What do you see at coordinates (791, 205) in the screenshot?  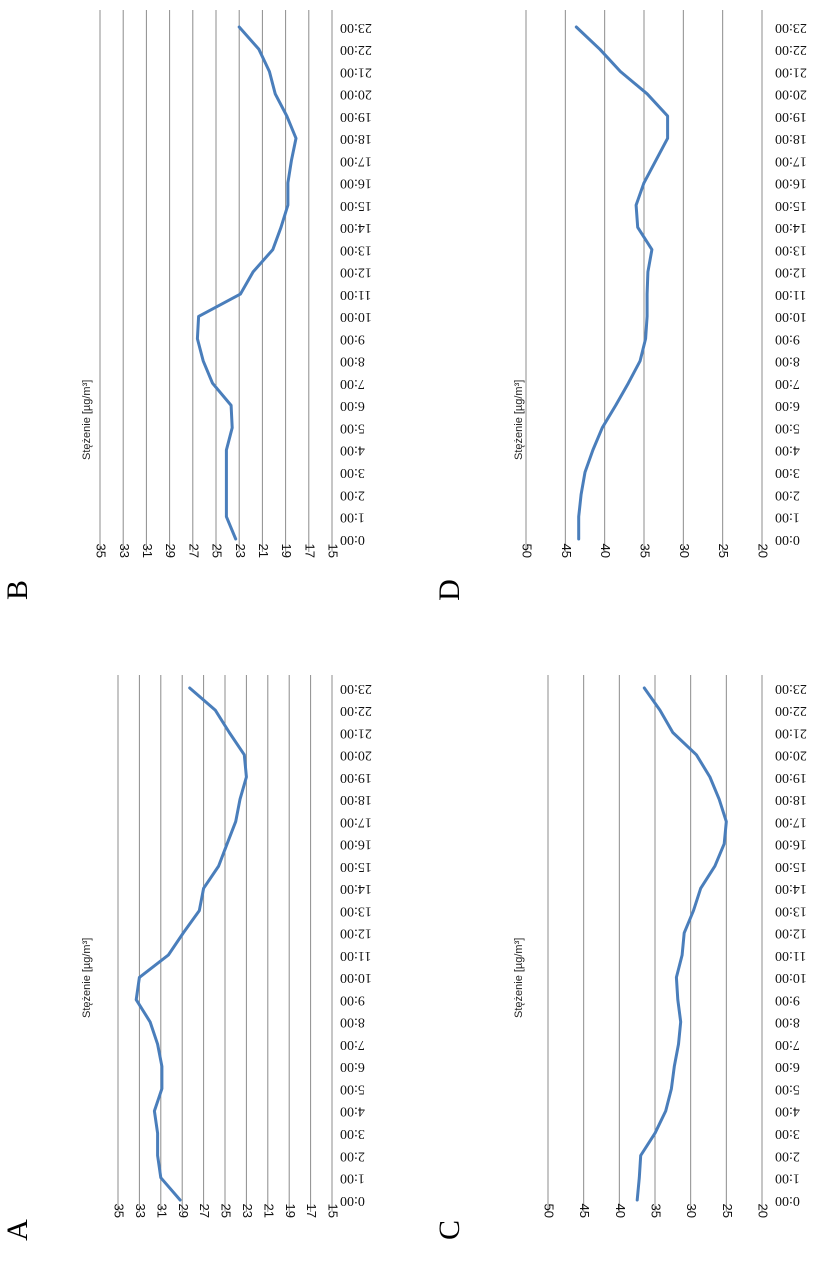 I see `x-tick-label-d-15: 15:00` at bounding box center [791, 205].